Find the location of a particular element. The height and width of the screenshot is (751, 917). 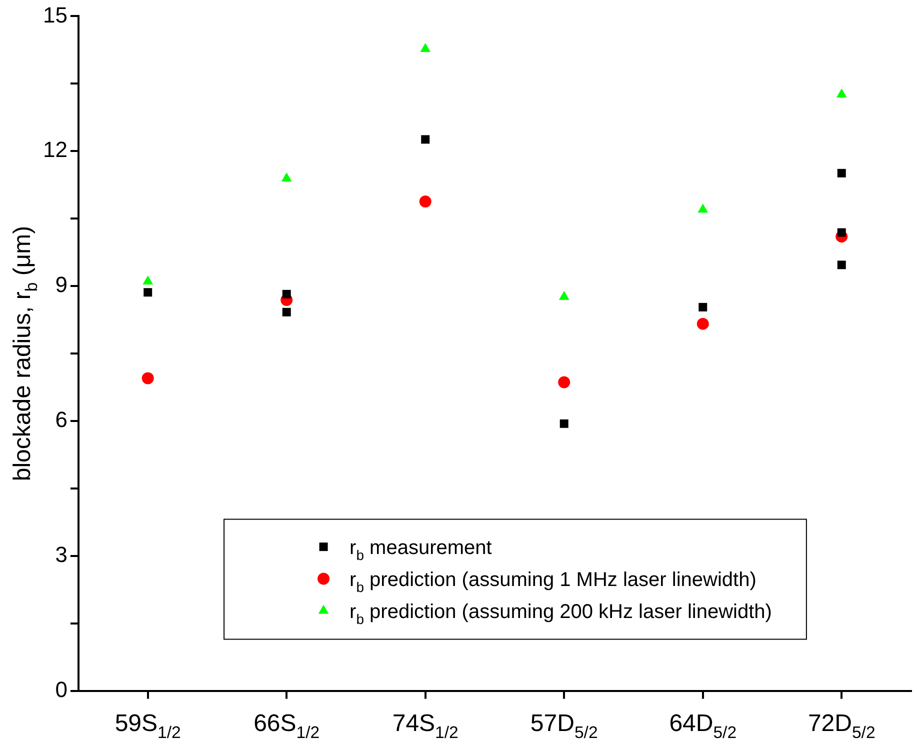

y-tick-label: 0 is located at coordinates (61, 689).